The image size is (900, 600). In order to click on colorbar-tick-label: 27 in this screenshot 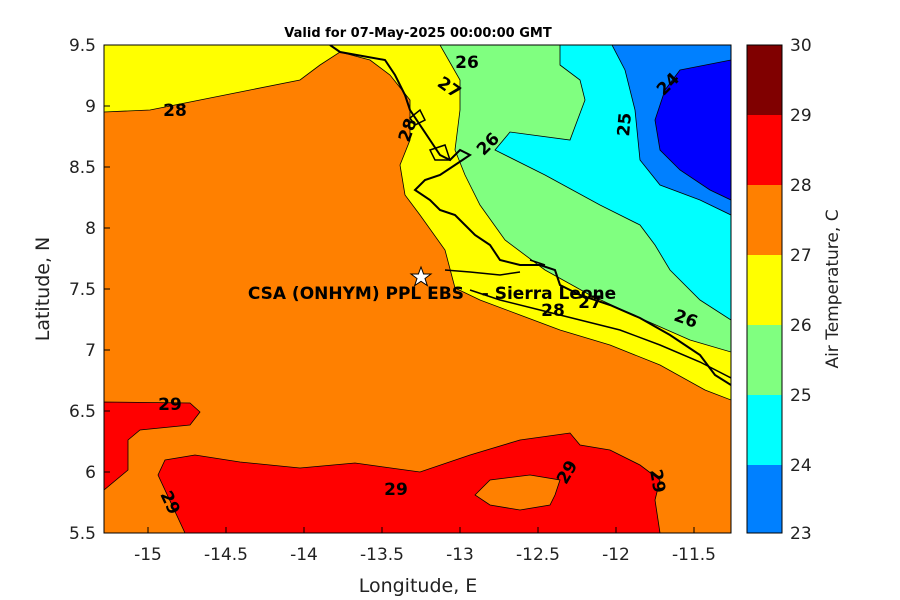, I will do `click(801, 256)`.